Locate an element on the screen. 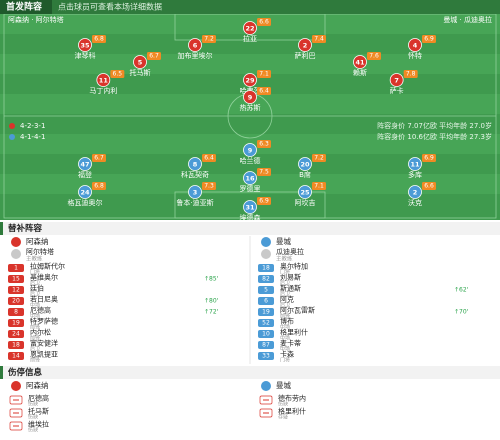  sub-position: 中场 is located at coordinates (35, 316).